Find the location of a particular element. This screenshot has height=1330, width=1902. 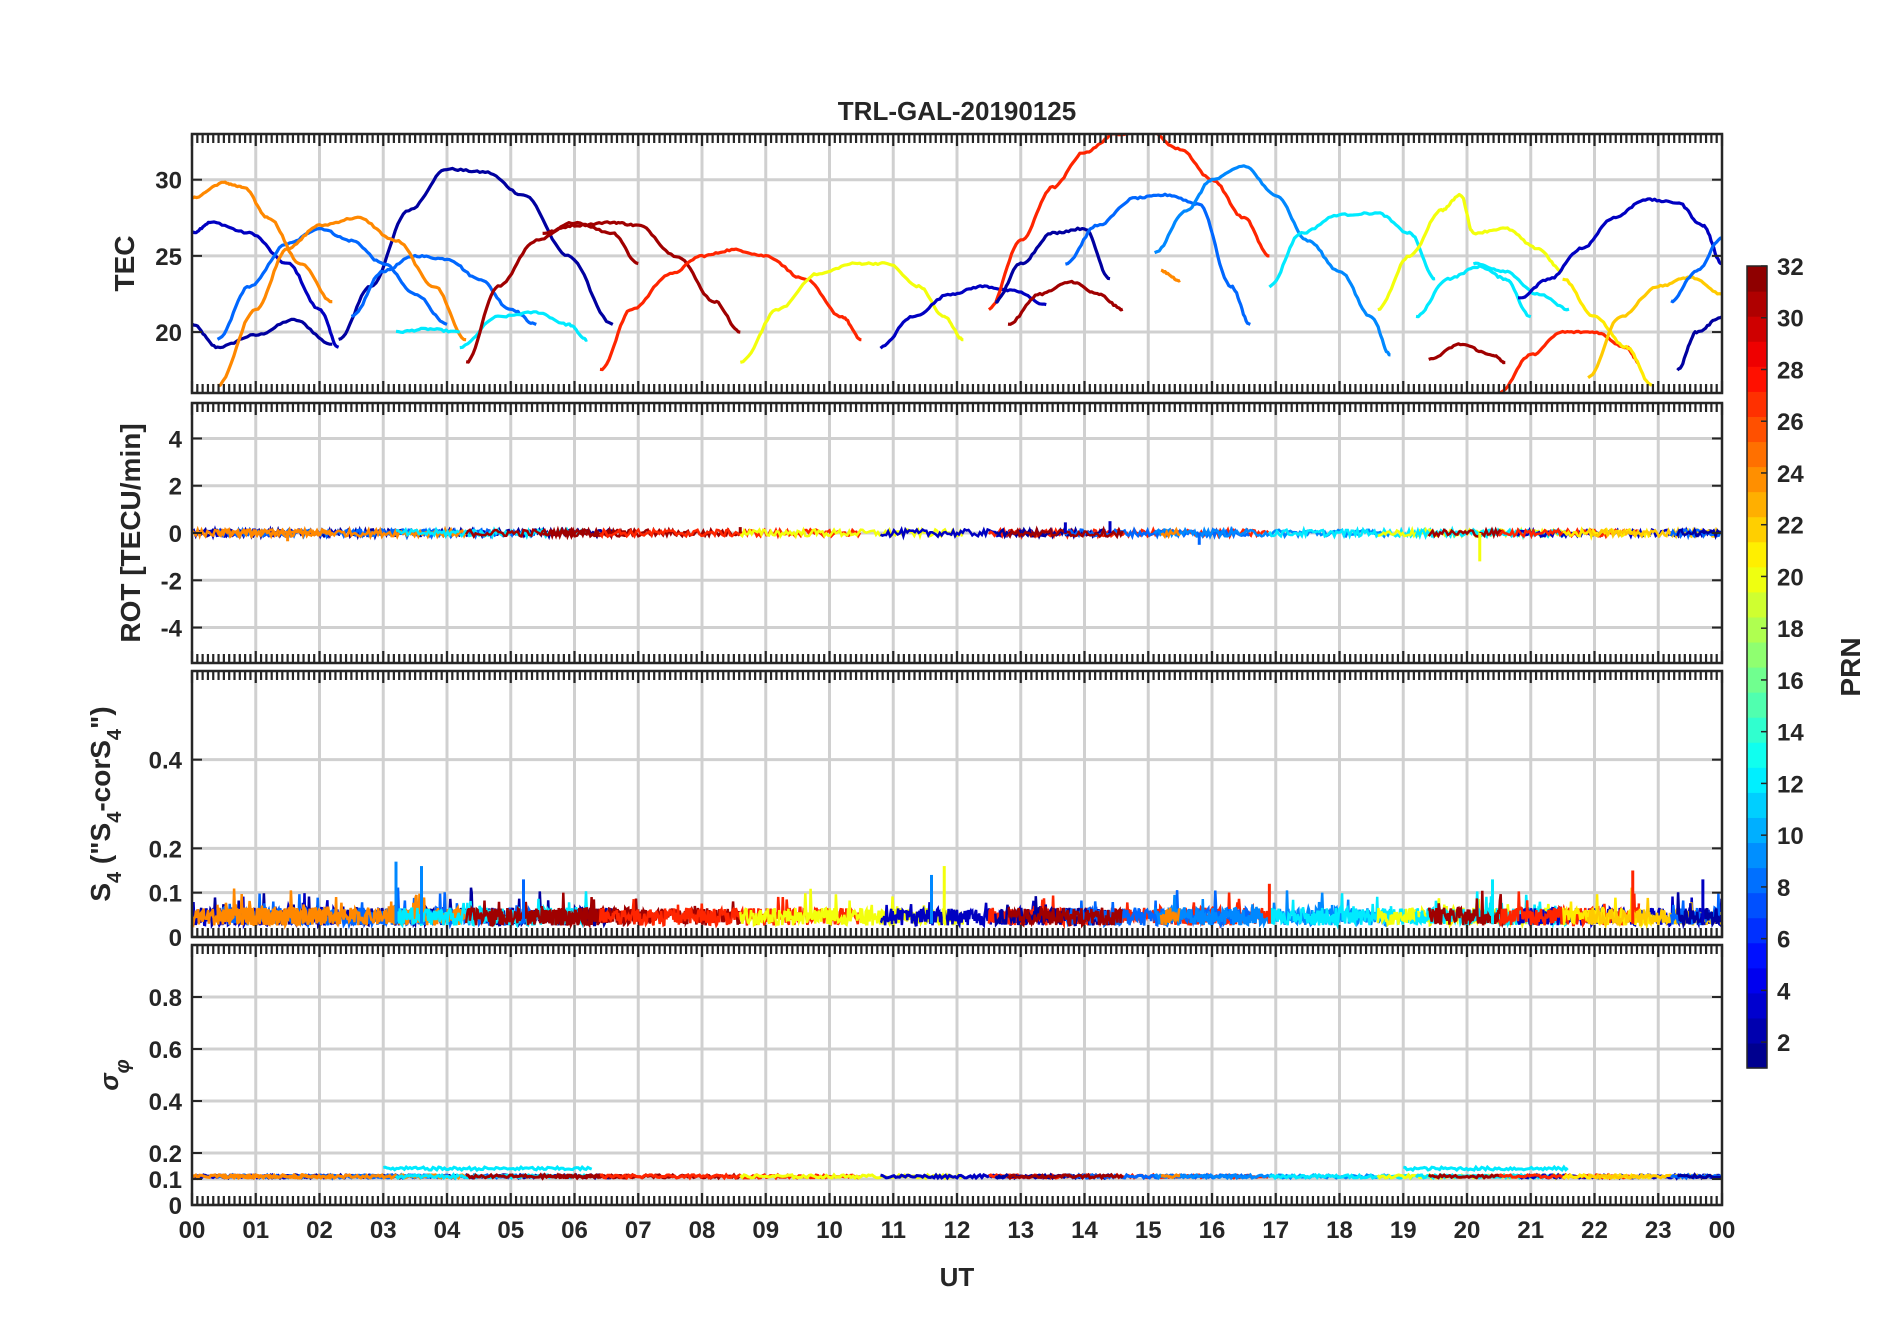

colorbar-tick-label: 8 is located at coordinates (1783, 888).